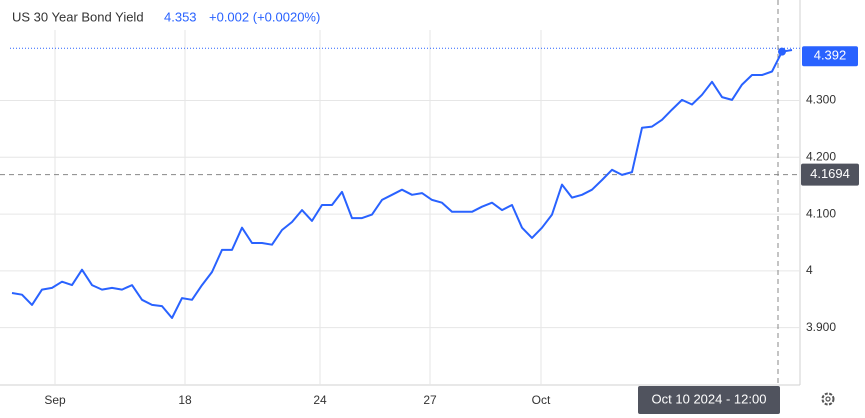  I want to click on price-label: 4.392, so click(830, 55).